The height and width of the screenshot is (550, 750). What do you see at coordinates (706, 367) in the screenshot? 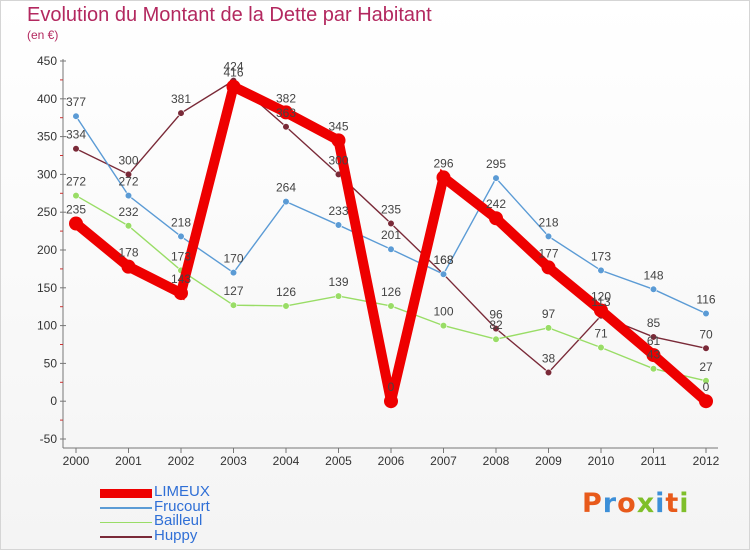
I see `data-label-bailleul: 27` at bounding box center [706, 367].